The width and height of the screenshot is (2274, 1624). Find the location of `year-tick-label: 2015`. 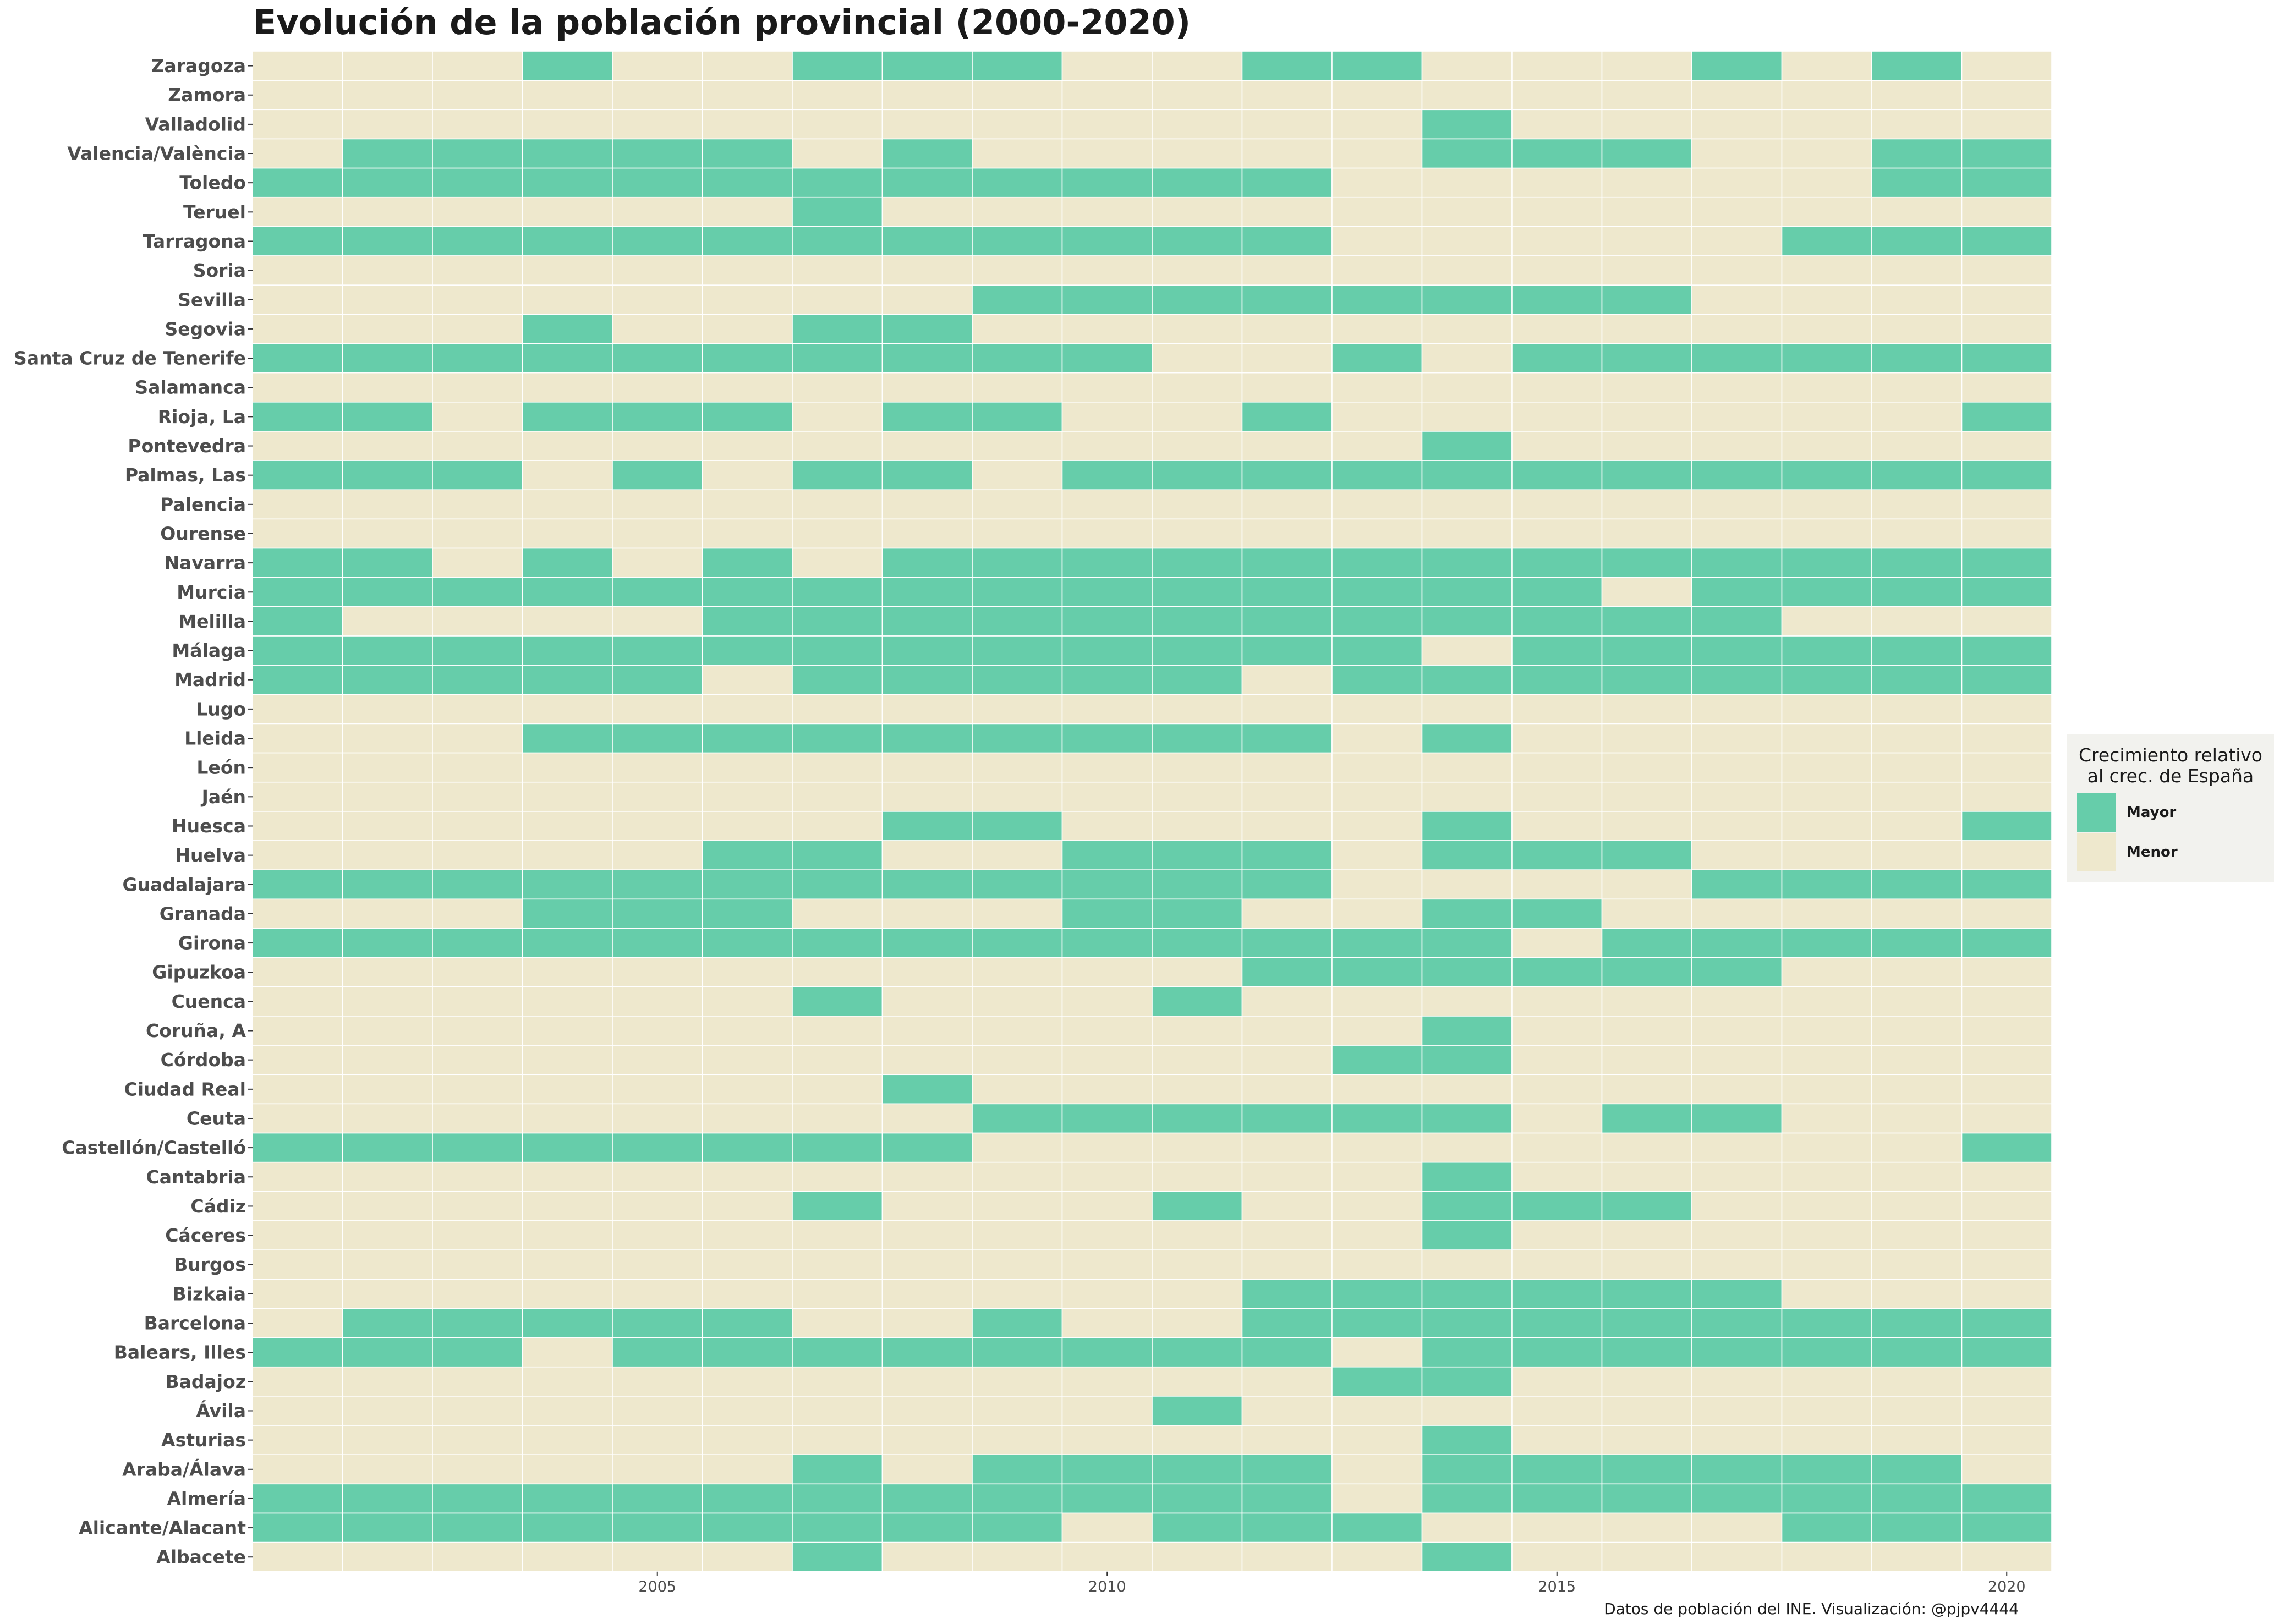

year-tick-label: 2015 is located at coordinates (1557, 1586).